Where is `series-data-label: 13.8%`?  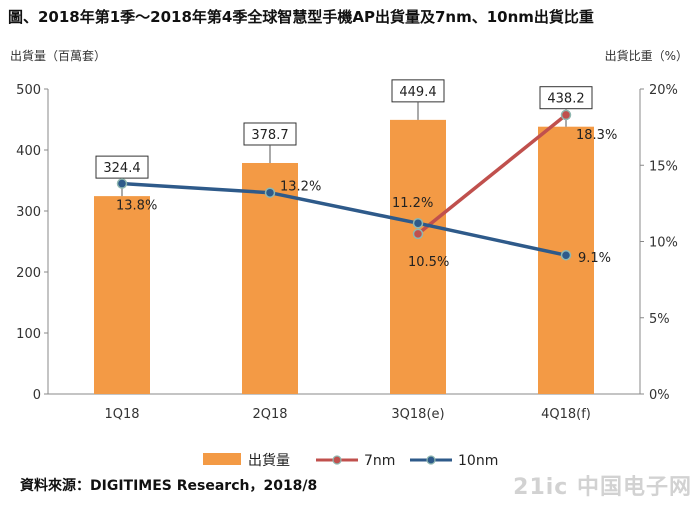 series-data-label: 13.8% is located at coordinates (136, 206).